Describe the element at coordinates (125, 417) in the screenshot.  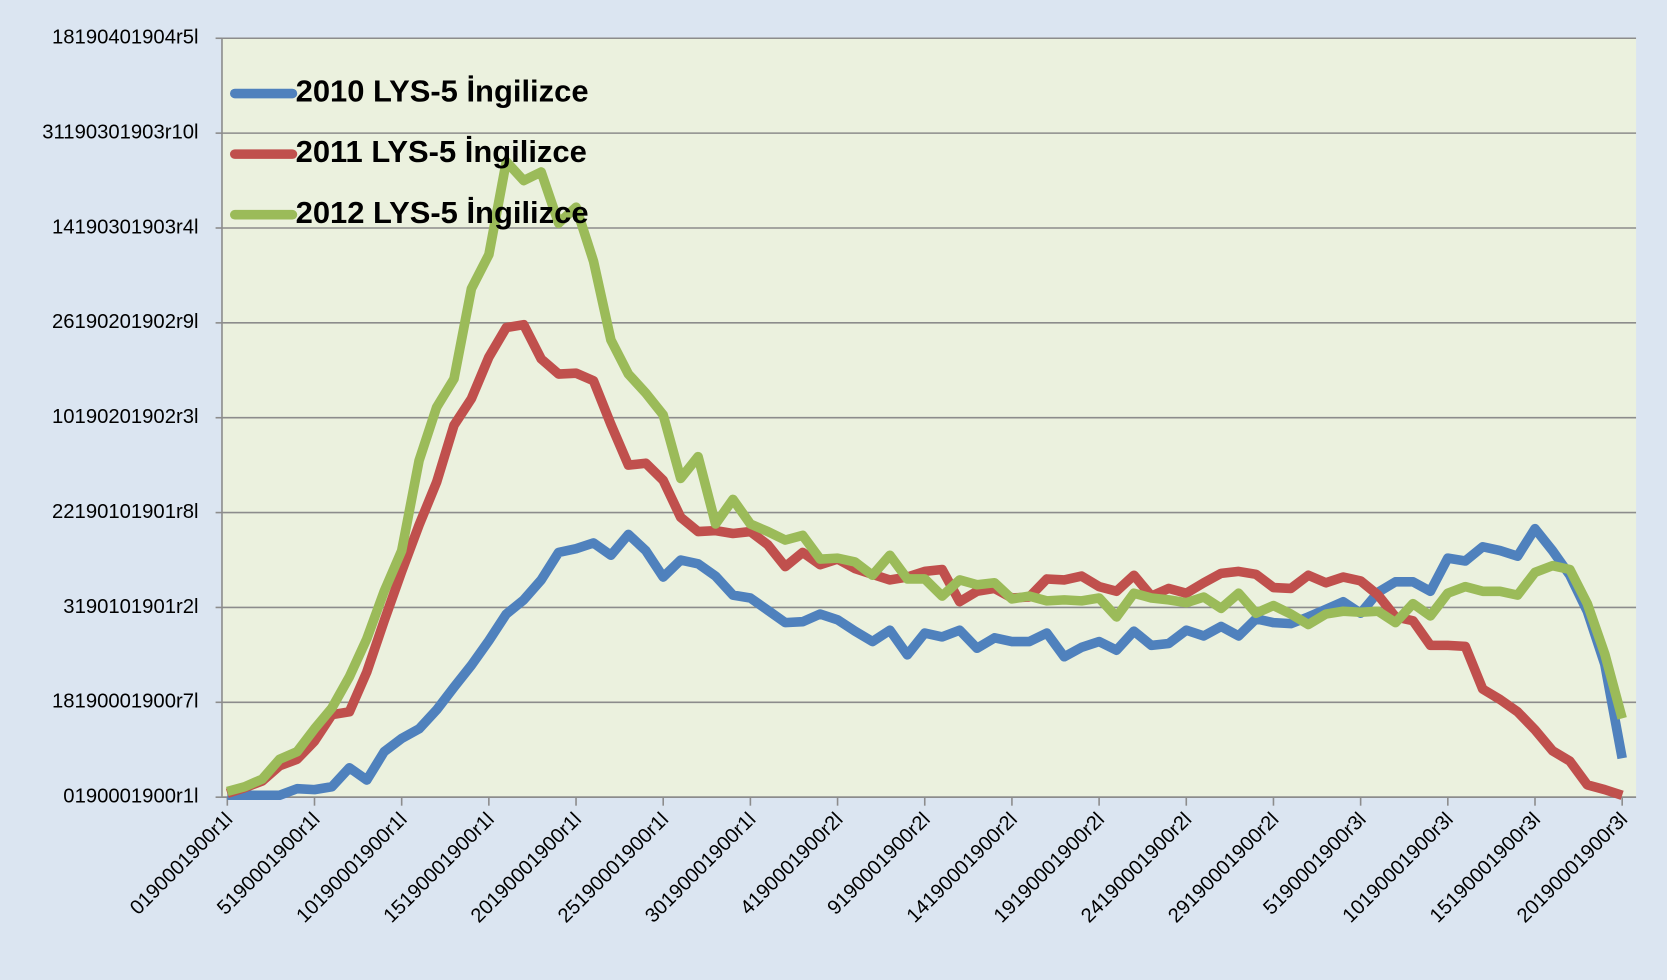
I see `y-tick-label: 10190201902r3l` at that location.